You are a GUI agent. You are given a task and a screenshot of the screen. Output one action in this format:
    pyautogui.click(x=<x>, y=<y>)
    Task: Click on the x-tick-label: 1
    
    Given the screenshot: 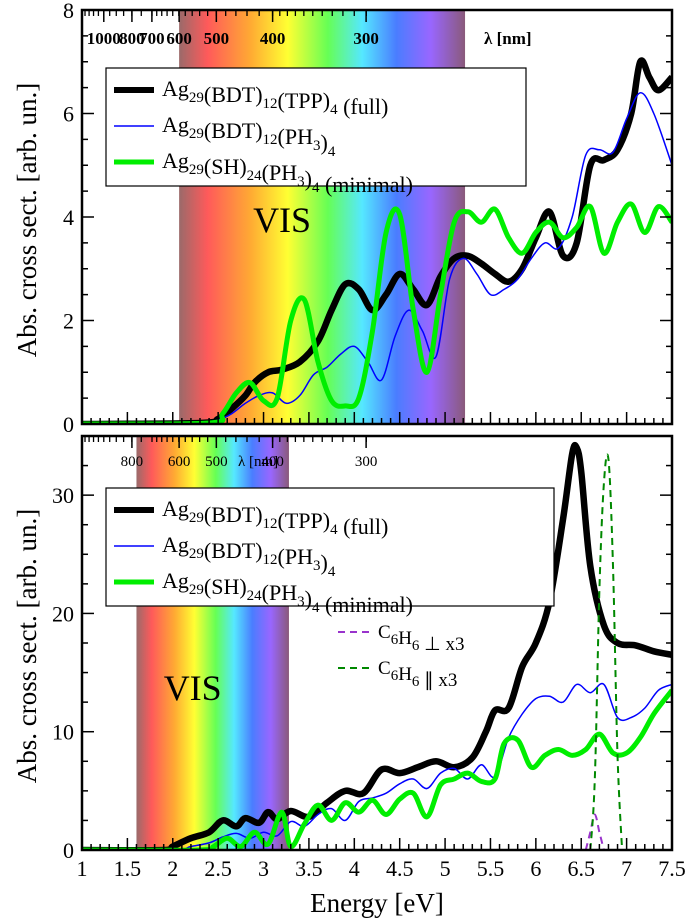 What is the action you would take?
    pyautogui.click(x=82, y=868)
    